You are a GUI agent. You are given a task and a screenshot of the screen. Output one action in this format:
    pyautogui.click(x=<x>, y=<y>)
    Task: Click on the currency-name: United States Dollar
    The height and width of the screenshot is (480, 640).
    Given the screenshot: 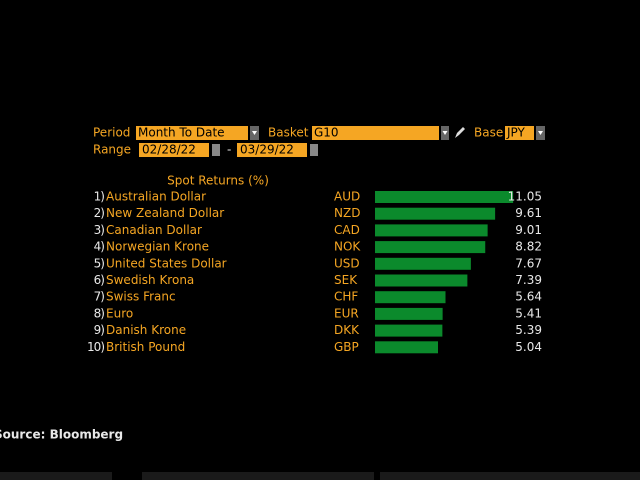 What is the action you would take?
    pyautogui.click(x=166, y=263)
    